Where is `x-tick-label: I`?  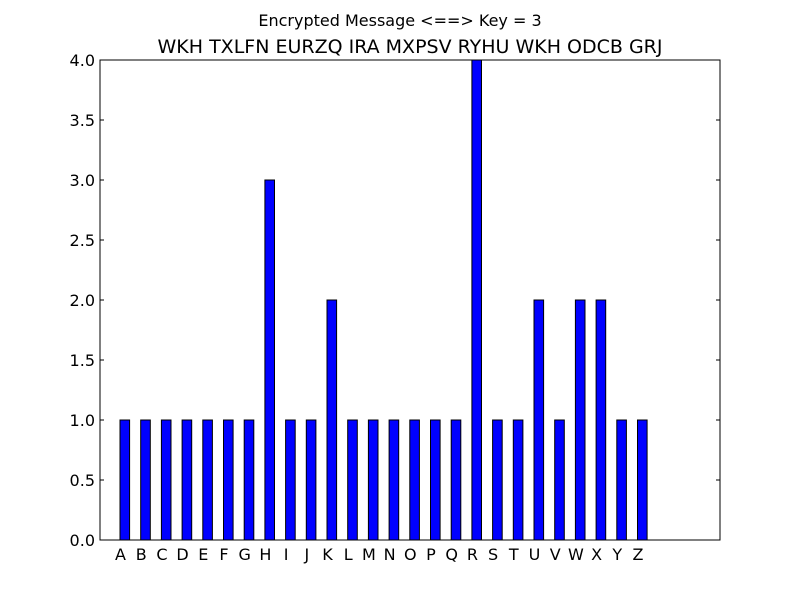
x-tick-label: I is located at coordinates (286, 554).